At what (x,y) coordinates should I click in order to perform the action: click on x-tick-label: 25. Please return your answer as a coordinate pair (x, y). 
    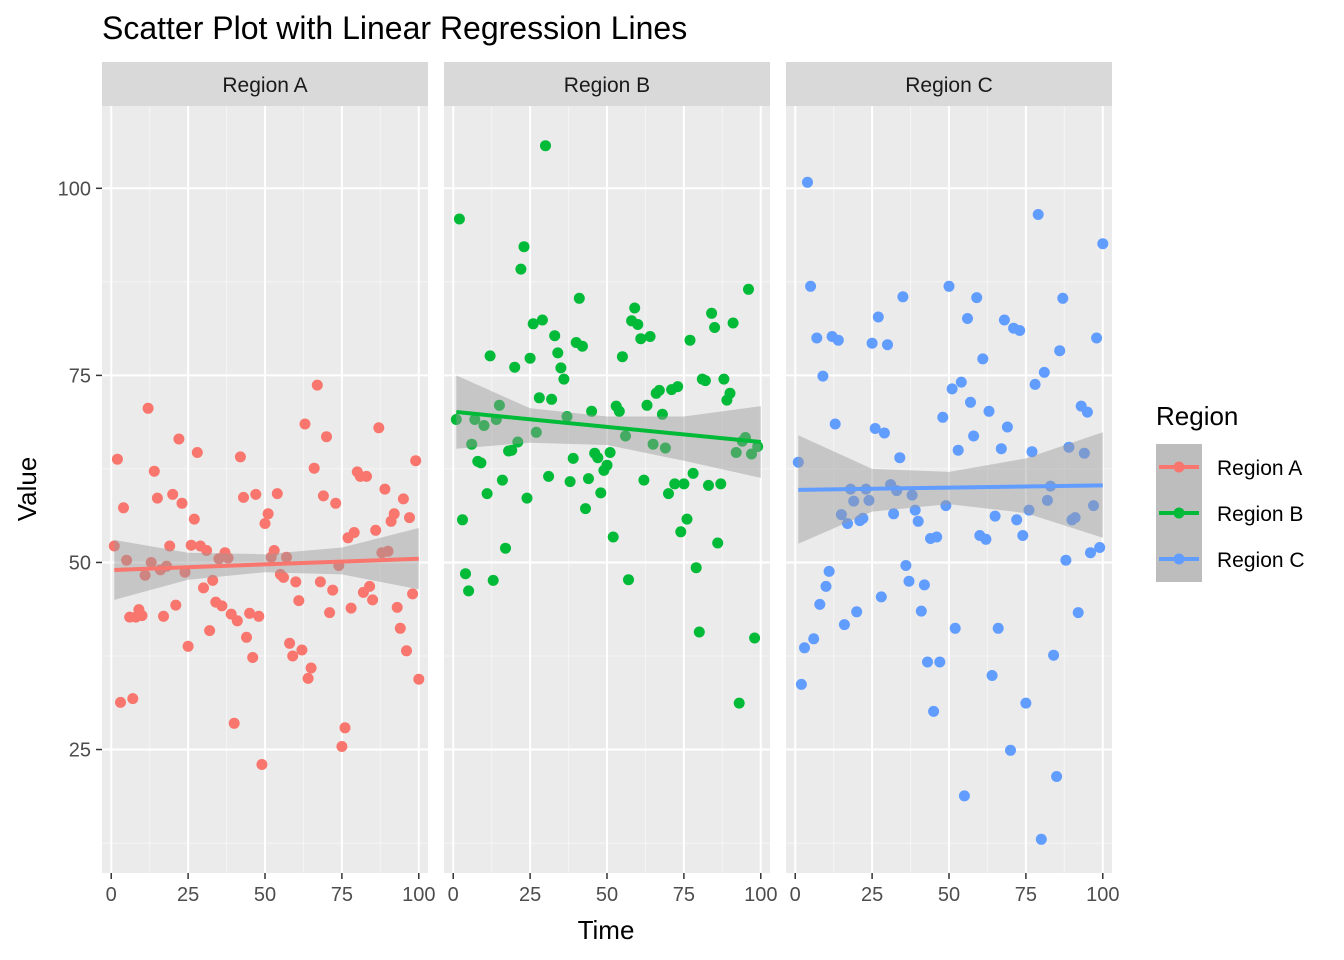
    Looking at the image, I should click on (188, 895).